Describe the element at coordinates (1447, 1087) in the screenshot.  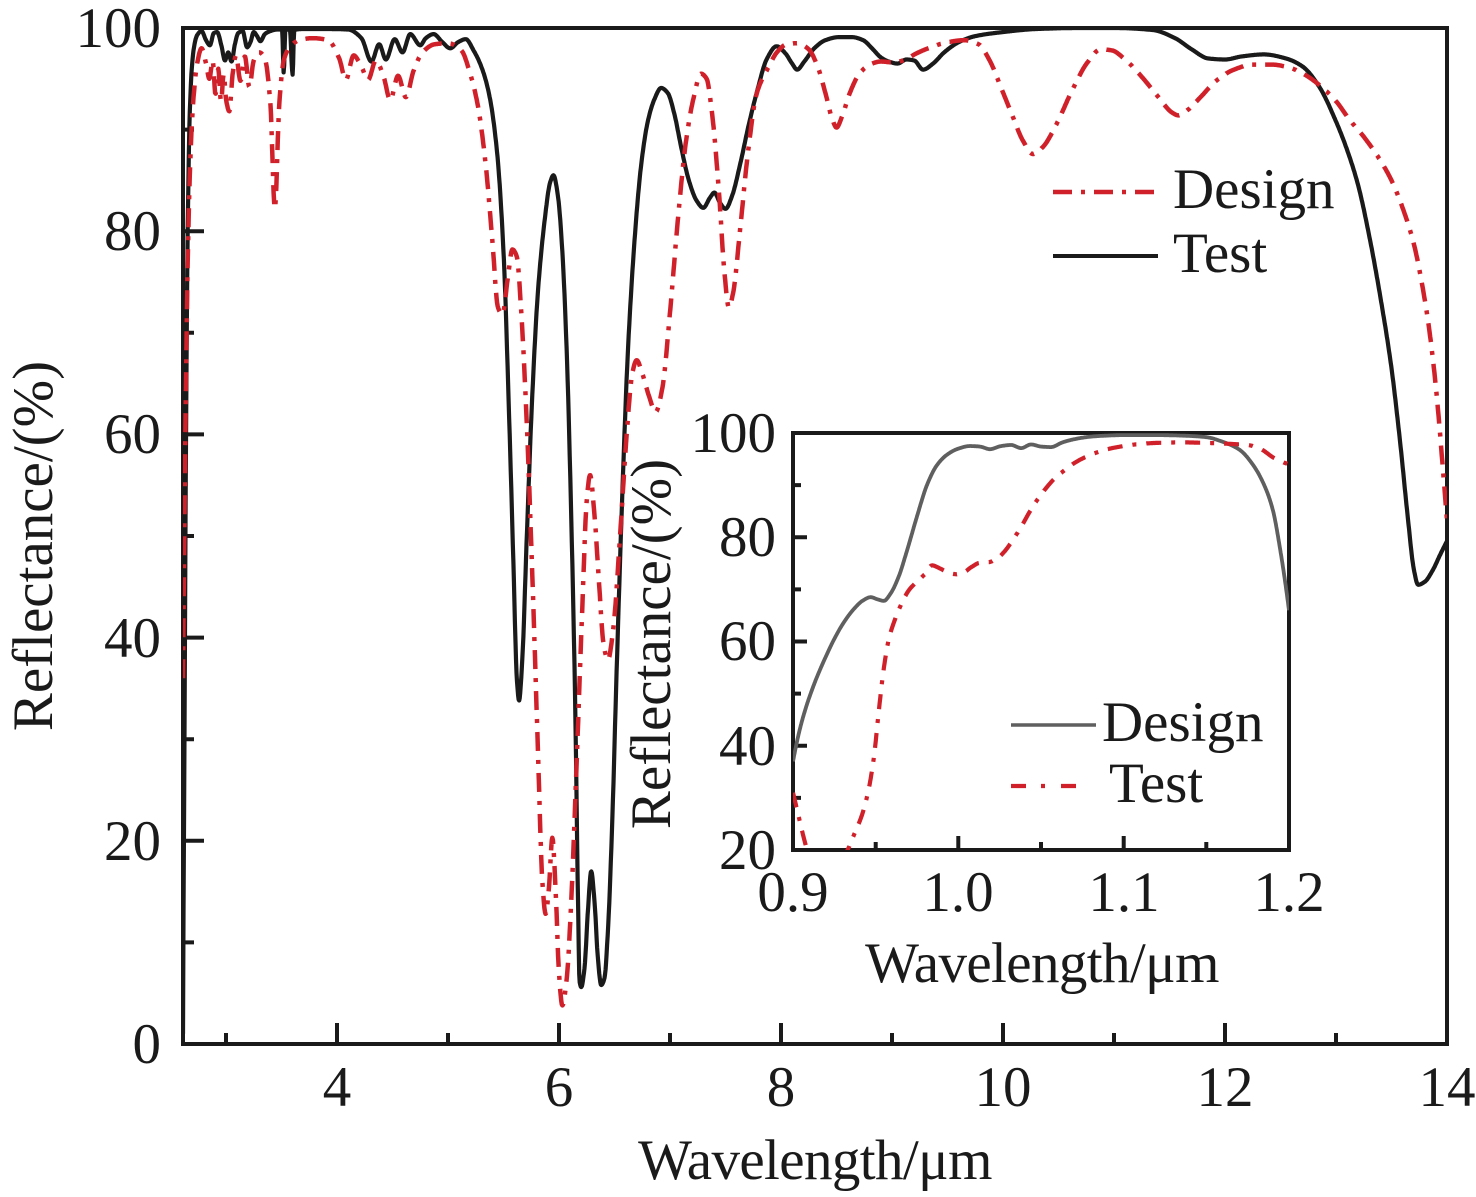
I see `svg-text: 14` at that location.